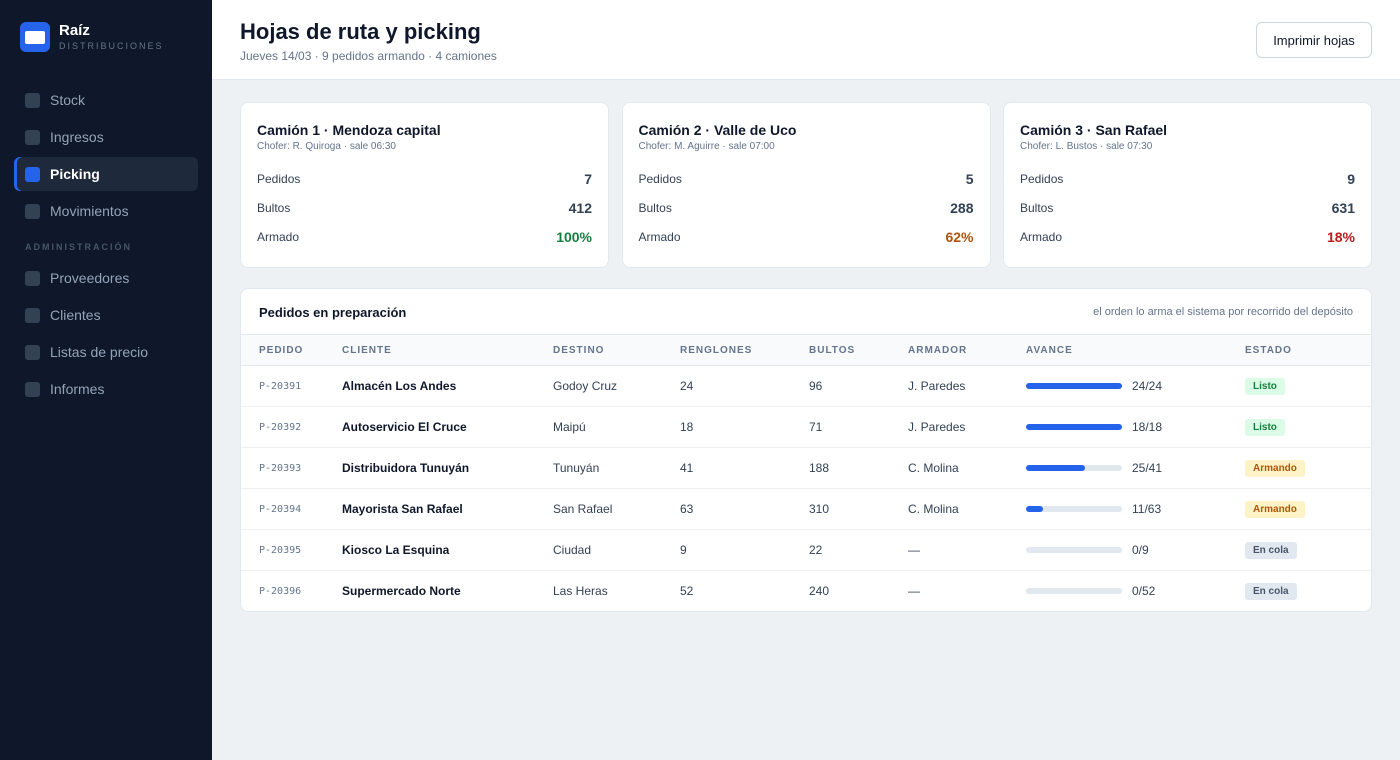  Describe the element at coordinates (32, 352) in the screenshot. I see `listas-de-precio-icon` at that location.